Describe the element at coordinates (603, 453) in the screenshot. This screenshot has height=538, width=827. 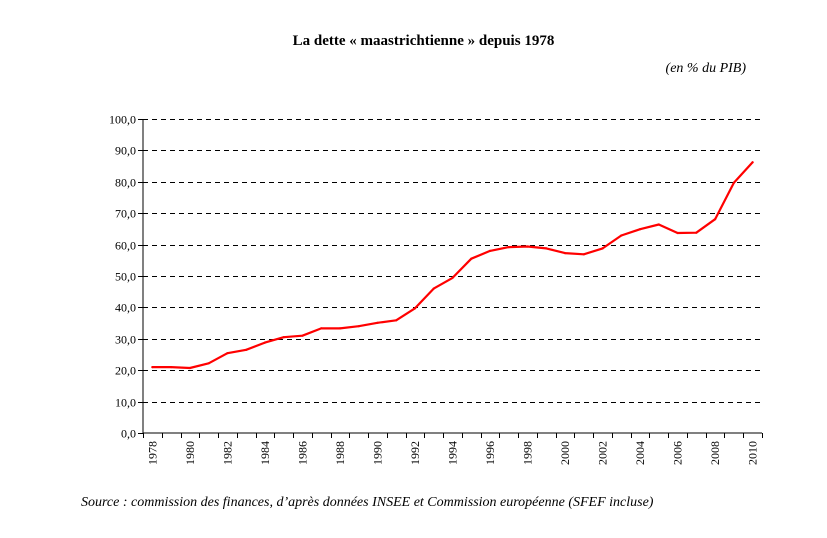
I see `x-tick-label: 2002` at that location.